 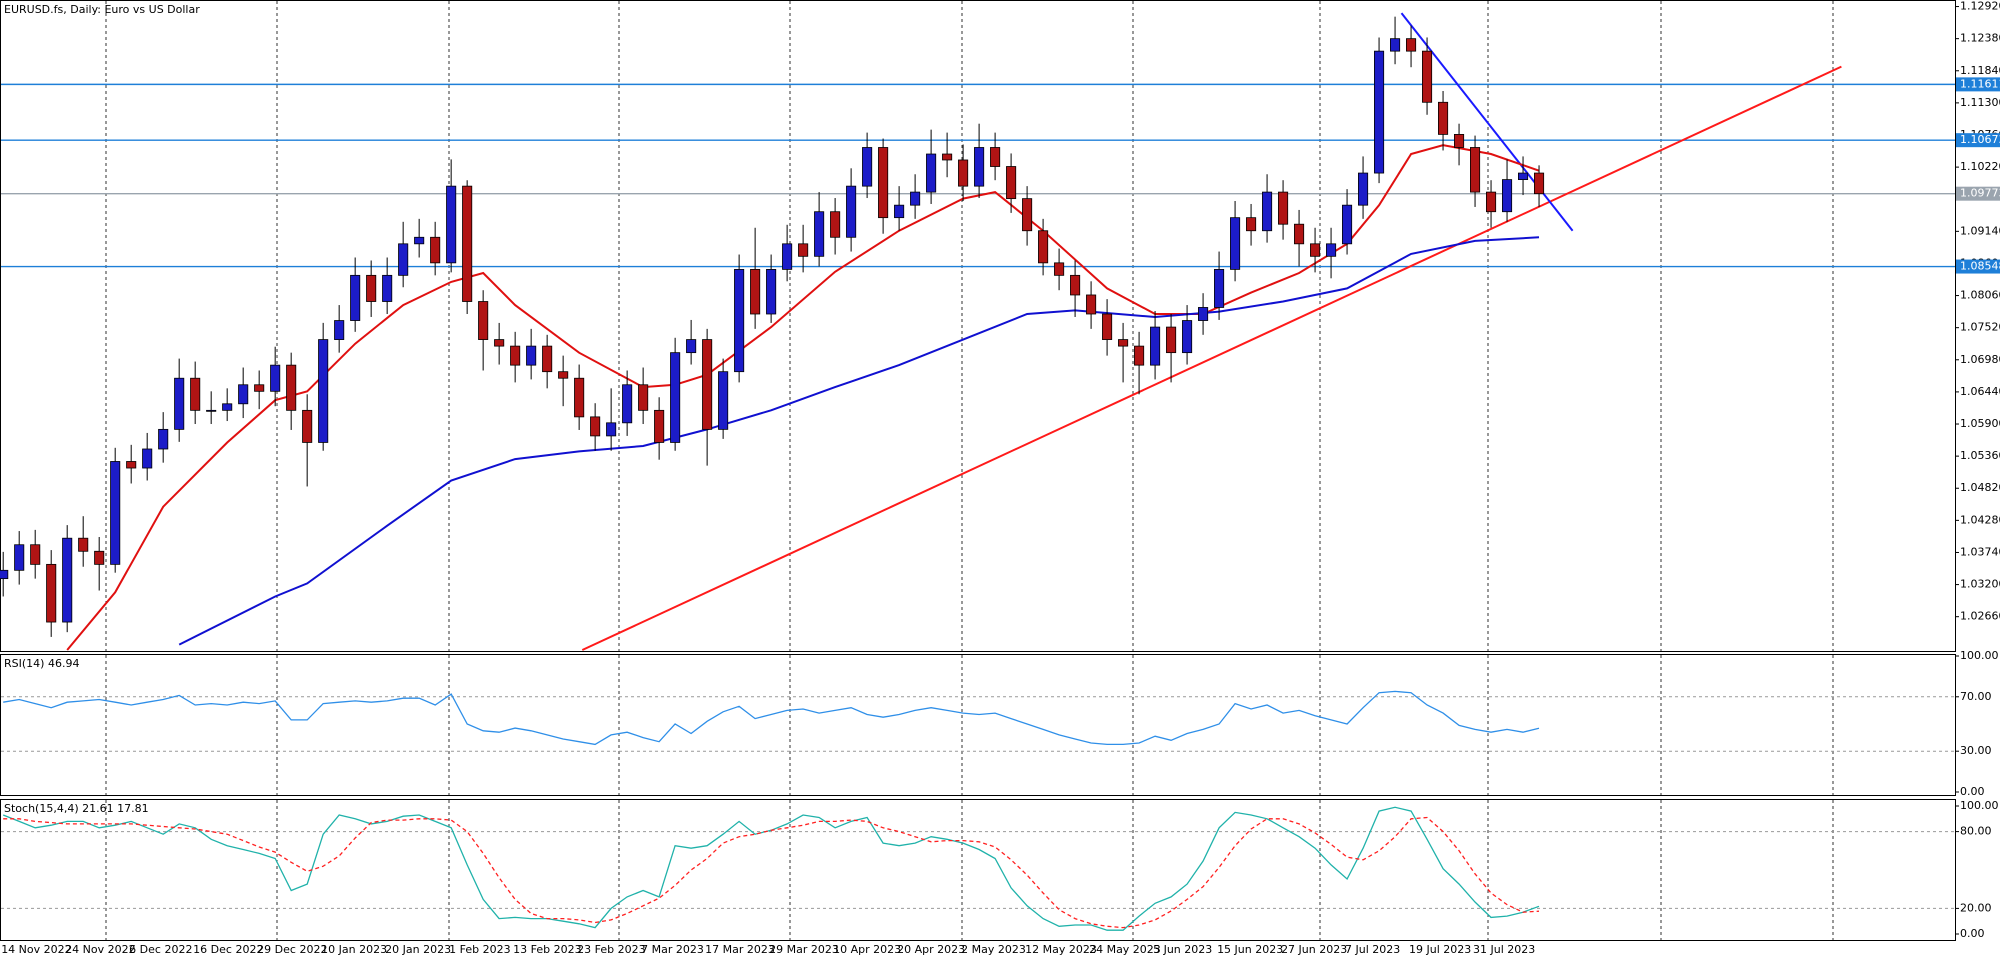 I want to click on x-tick-label: 24 May 2023, so click(x=1125, y=949).